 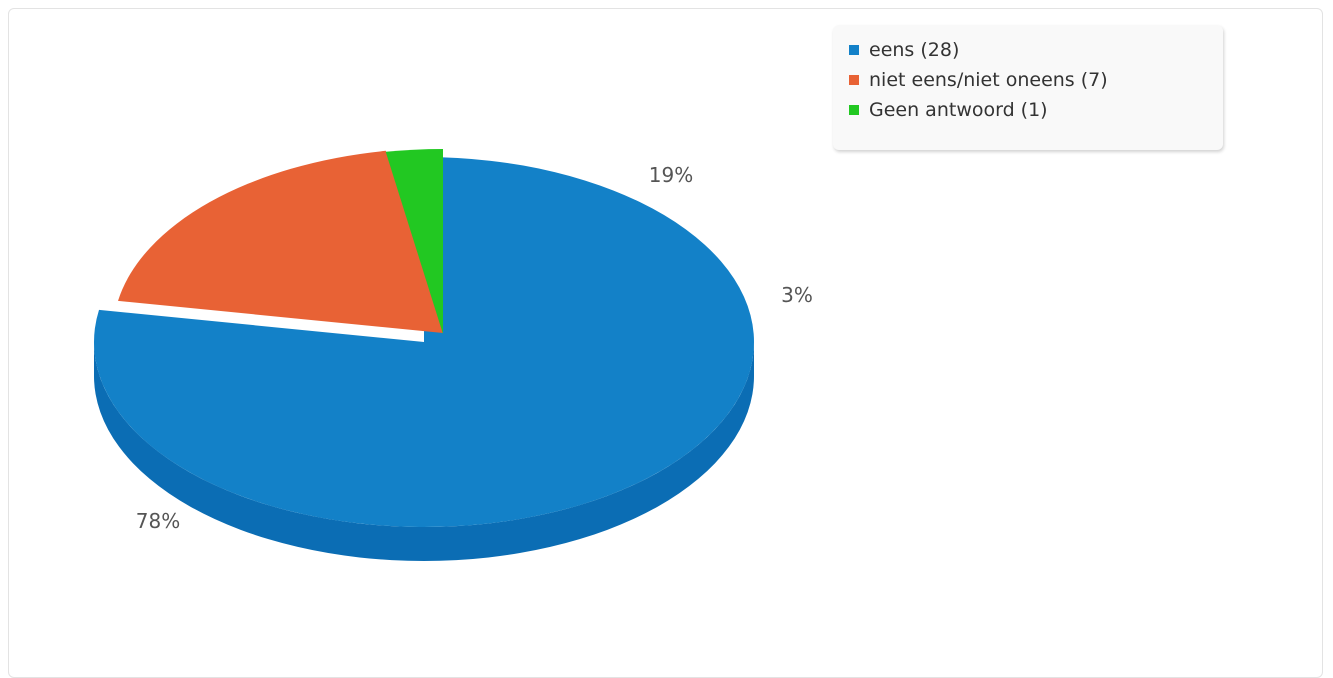 What do you see at coordinates (158, 521) in the screenshot?
I see `pie-percent-label: 78%` at bounding box center [158, 521].